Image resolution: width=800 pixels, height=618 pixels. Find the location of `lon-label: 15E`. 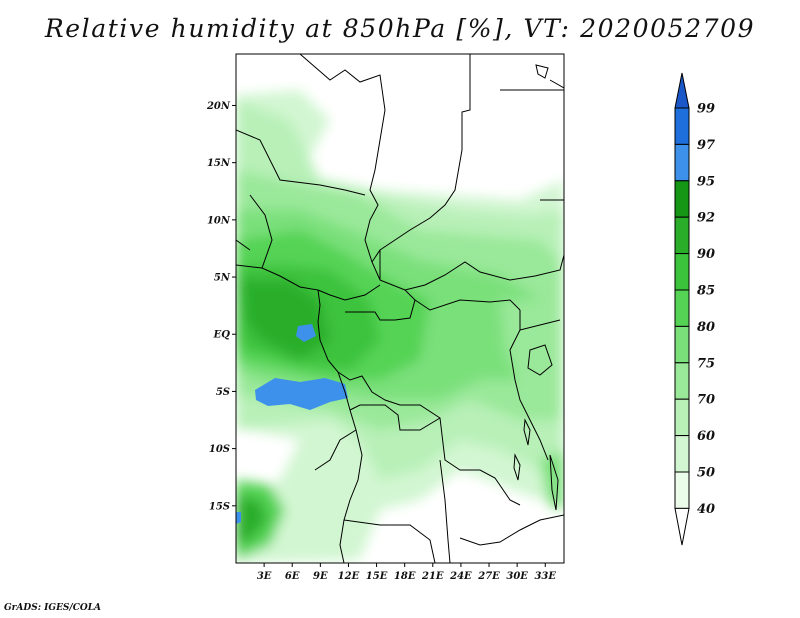

lon-label: 15E is located at coordinates (377, 576).